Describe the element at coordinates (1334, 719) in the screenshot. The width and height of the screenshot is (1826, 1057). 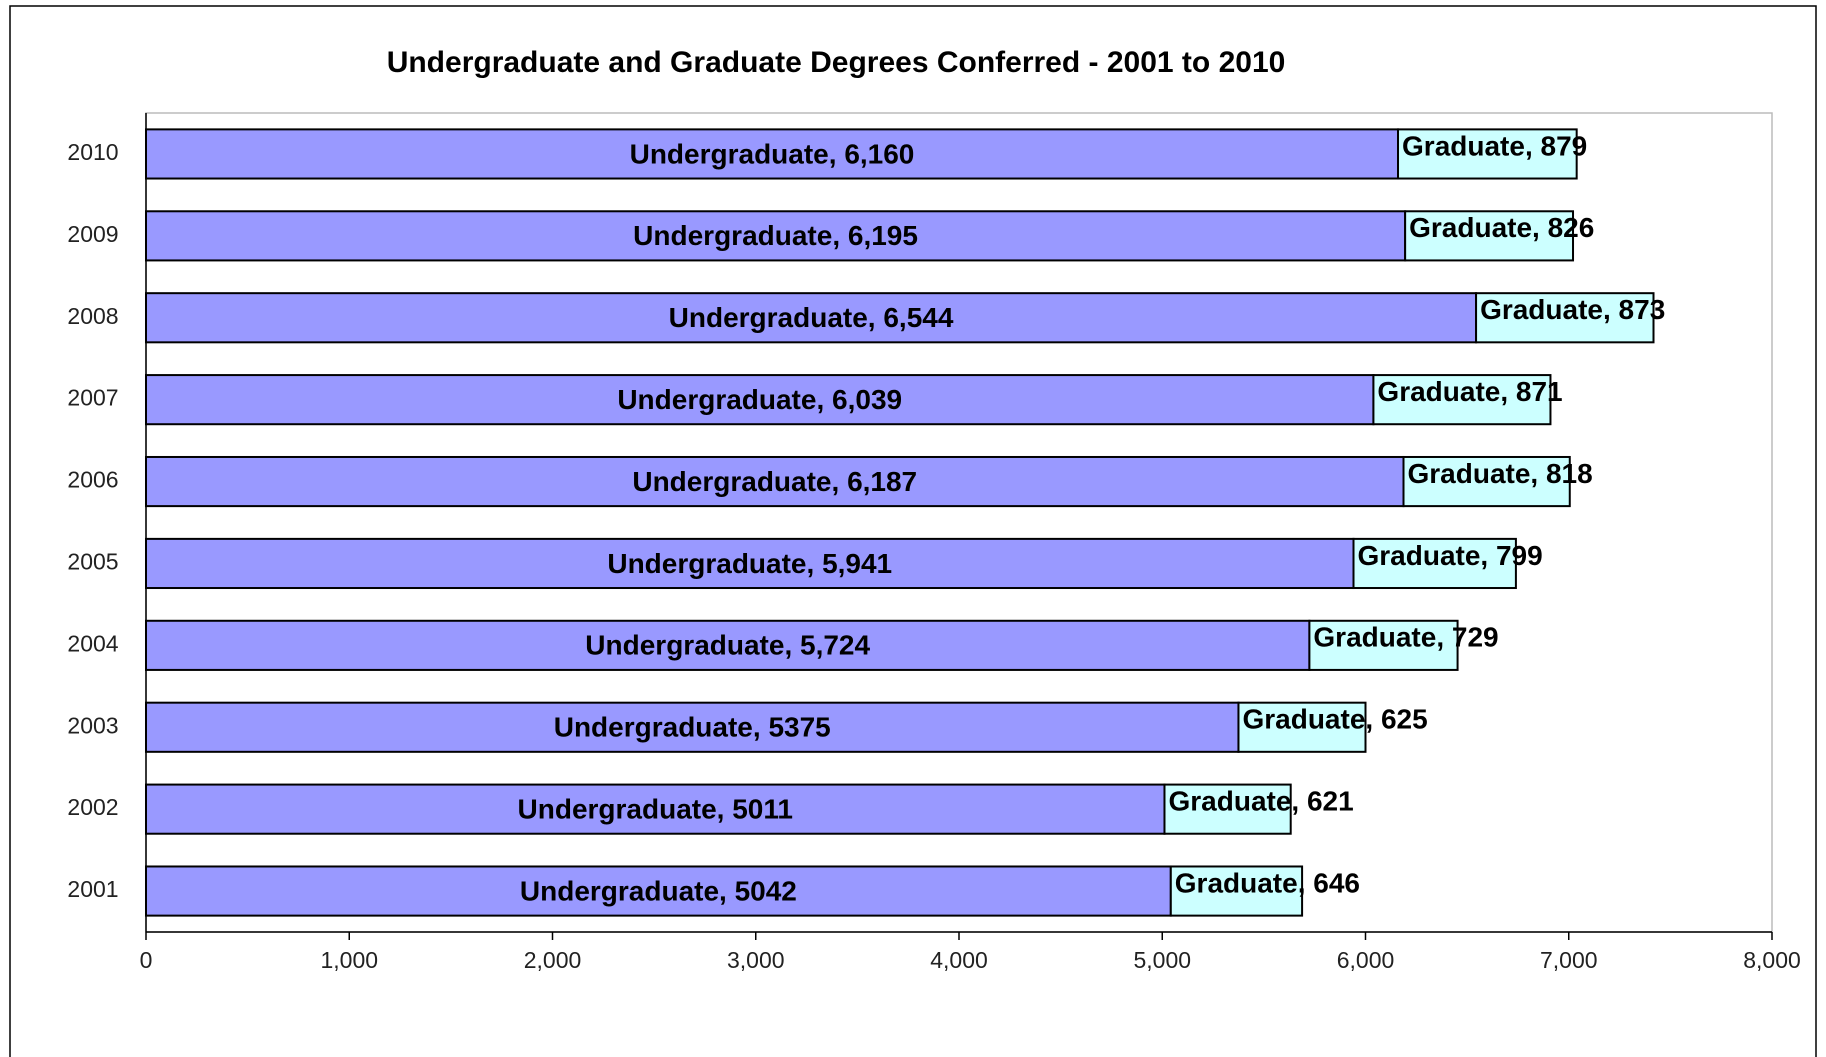
I see `data-label: Graduate, 625` at that location.